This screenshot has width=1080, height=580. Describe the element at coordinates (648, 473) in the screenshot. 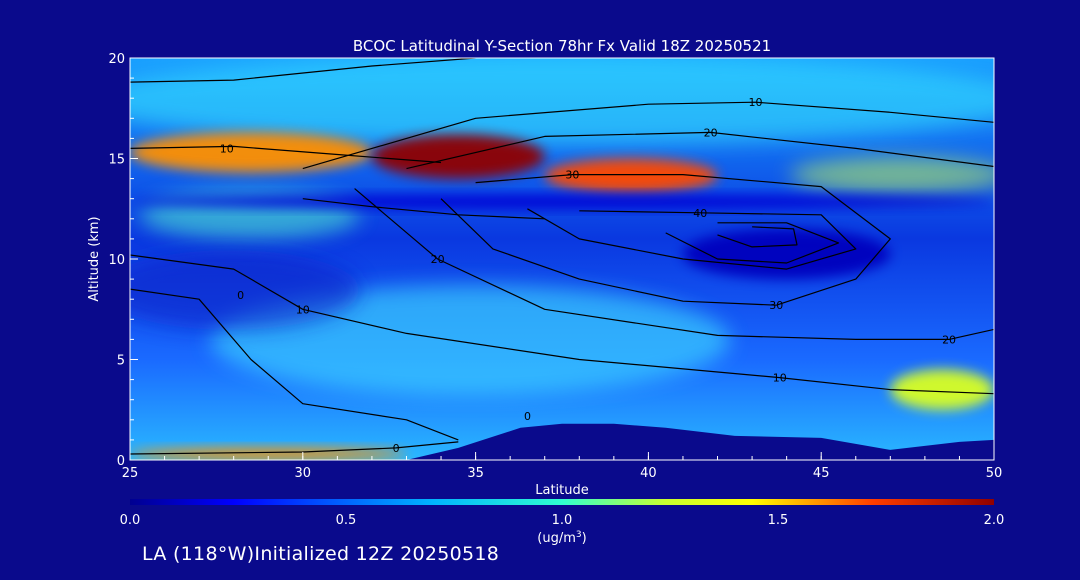

I see `x-tick-label: 40` at that location.